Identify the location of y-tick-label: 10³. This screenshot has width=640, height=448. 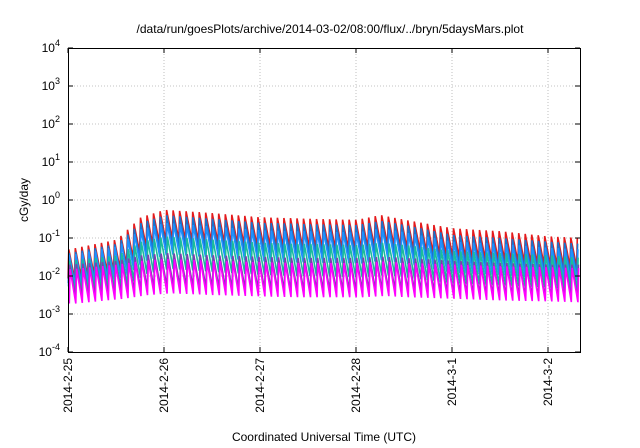
(51, 84).